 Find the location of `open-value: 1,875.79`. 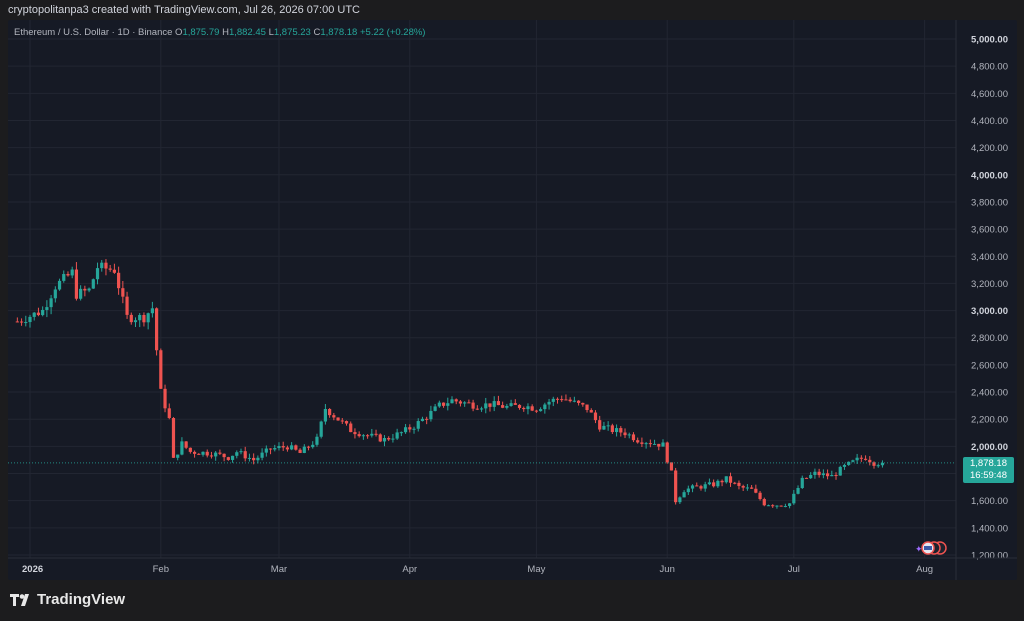

open-value: 1,875.79 is located at coordinates (201, 32).